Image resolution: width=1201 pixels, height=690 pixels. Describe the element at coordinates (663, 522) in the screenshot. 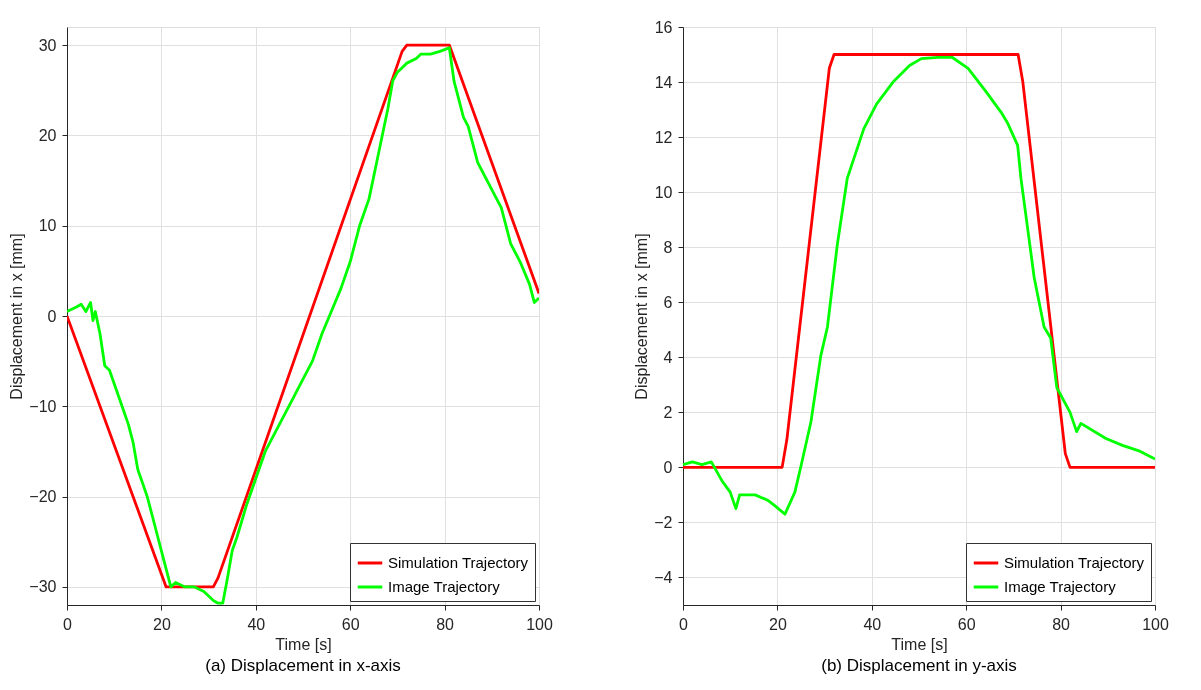

I see `y-tick-label: −2` at that location.